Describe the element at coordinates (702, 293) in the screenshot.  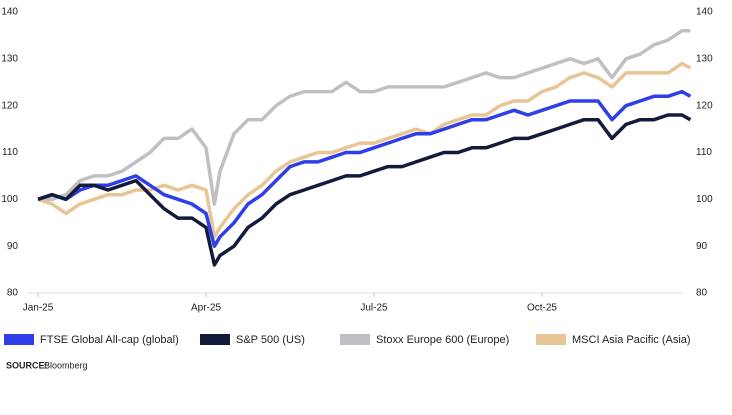
I see `y2-tick-label: 80` at that location.